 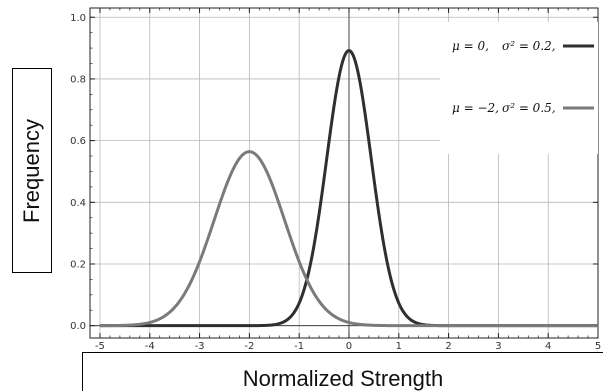 I want to click on x-tick-label: -3, so click(x=200, y=346).